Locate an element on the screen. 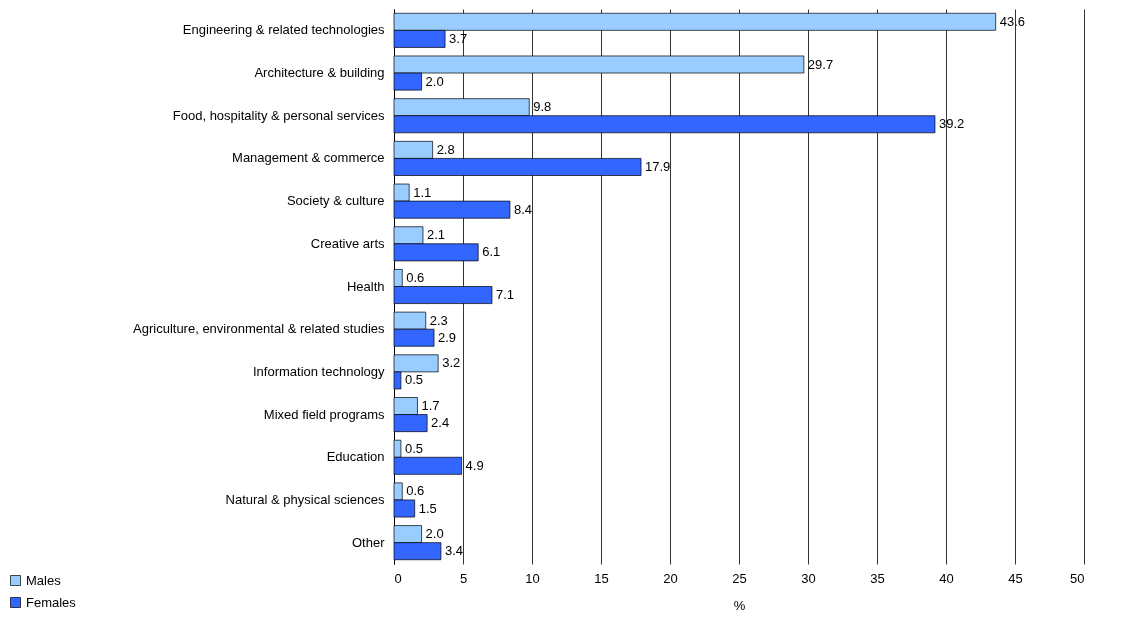 The height and width of the screenshot is (644, 1129). y-tick-label: Creative arts is located at coordinates (347, 243).